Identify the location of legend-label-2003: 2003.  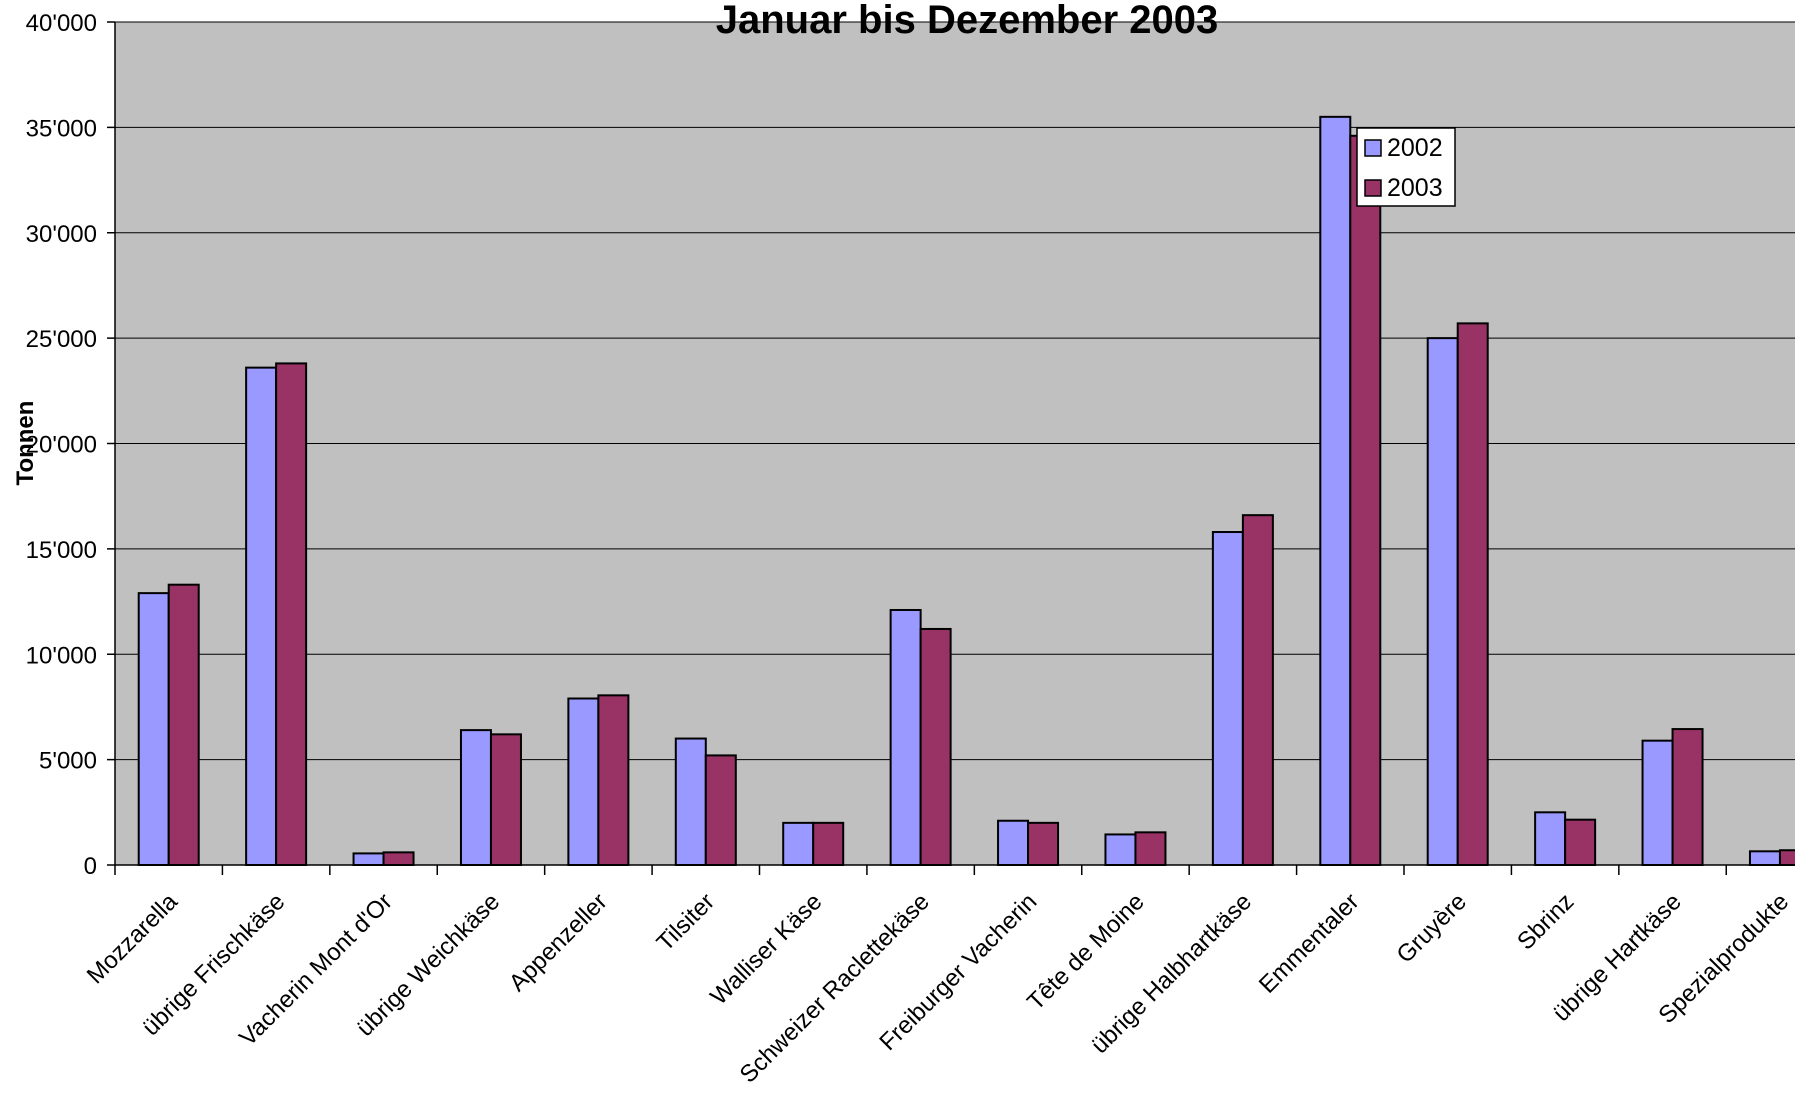
(1415, 188).